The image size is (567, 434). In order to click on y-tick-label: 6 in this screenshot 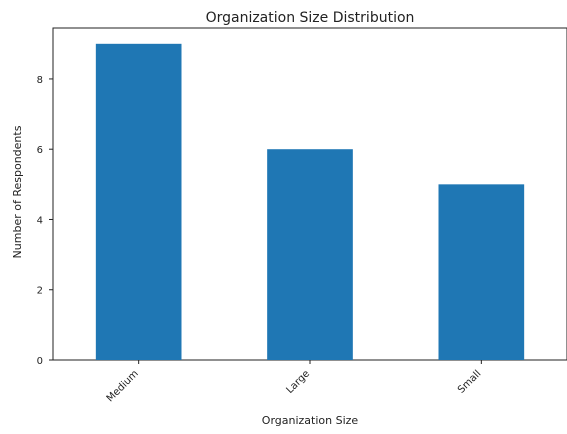, I will do `click(40, 150)`.